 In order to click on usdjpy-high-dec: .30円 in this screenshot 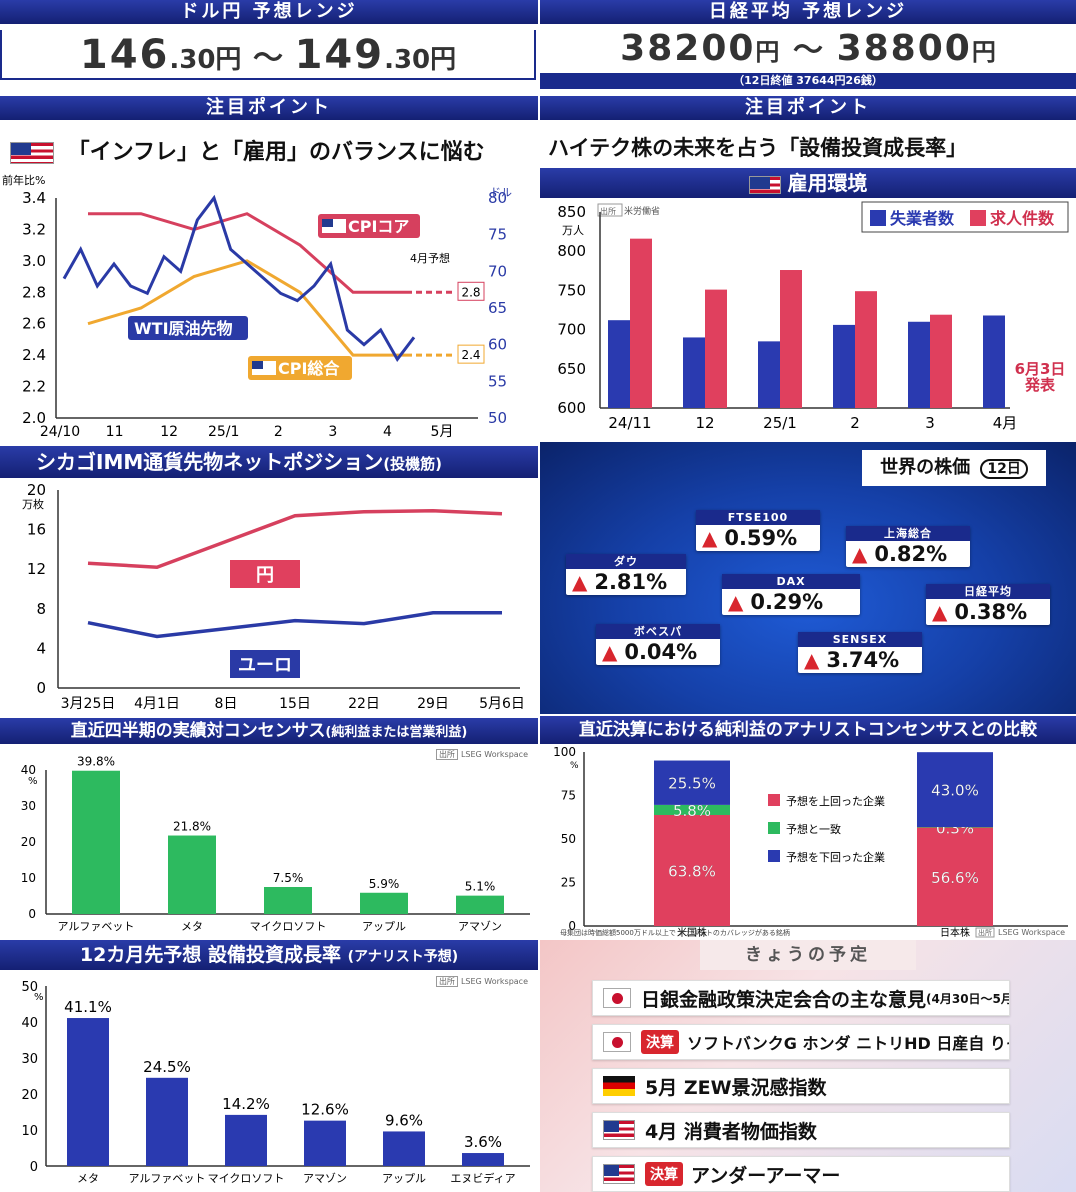, I will do `click(420, 60)`.